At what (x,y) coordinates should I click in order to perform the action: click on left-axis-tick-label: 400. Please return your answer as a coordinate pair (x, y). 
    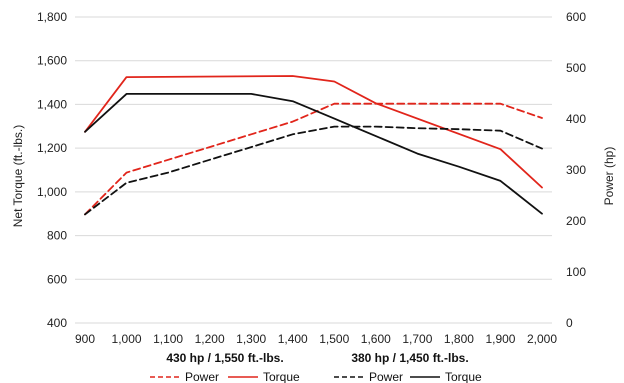
    Looking at the image, I should click on (57, 323).